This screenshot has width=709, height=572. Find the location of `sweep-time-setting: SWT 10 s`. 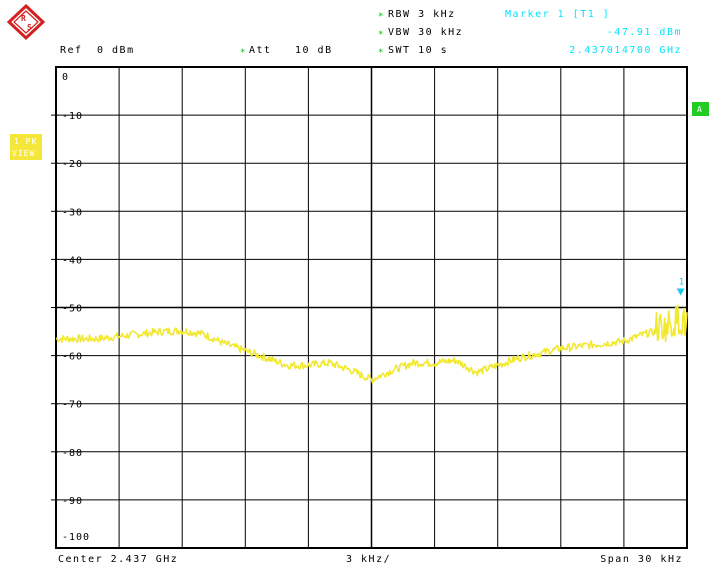

sweep-time-setting: SWT 10 s is located at coordinates (418, 50).